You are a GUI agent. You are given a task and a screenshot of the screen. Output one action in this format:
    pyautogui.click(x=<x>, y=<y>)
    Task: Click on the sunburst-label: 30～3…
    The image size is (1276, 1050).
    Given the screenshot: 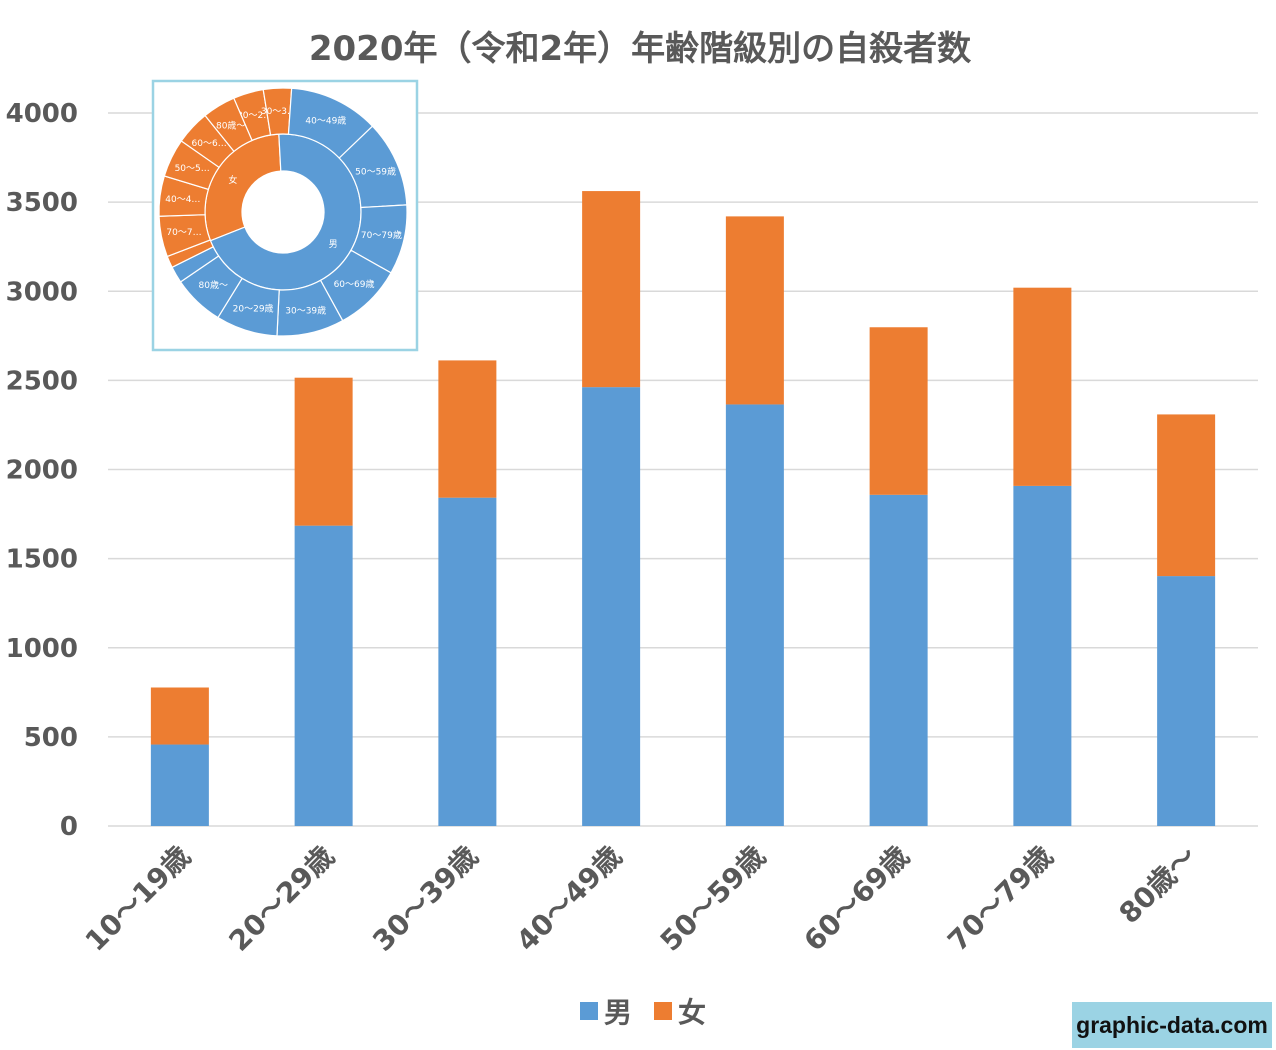 What is the action you would take?
    pyautogui.click(x=278, y=112)
    